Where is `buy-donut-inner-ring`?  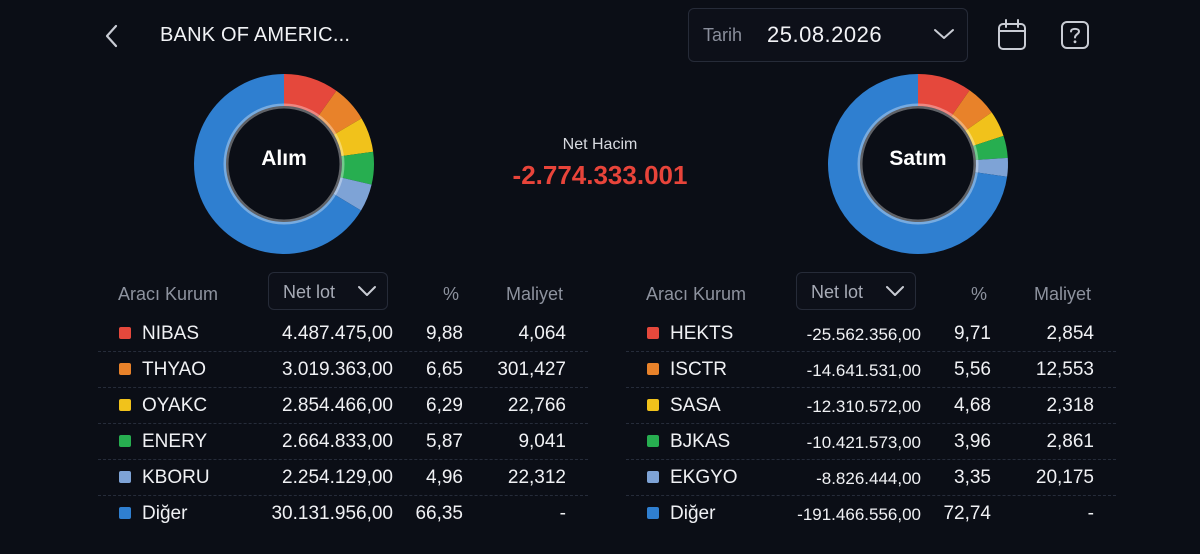
buy-donut-inner-ring is located at coordinates (284, 164).